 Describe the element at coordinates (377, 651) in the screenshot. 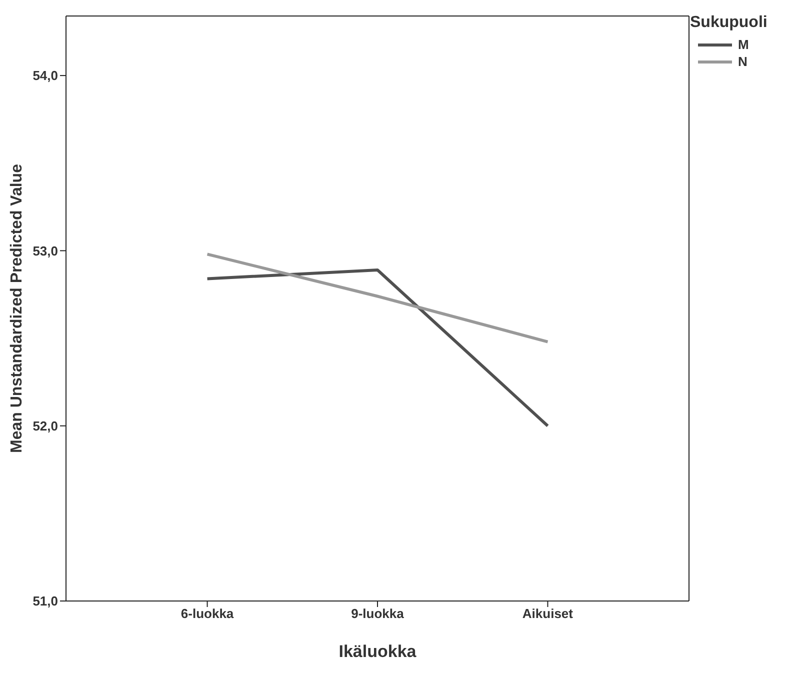

I see `x-axis-title: Ikäluokka` at that location.